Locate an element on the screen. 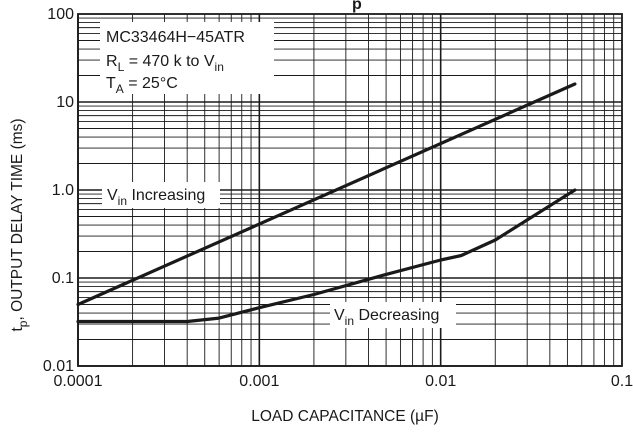  rl-main: R is located at coordinates (112, 61).